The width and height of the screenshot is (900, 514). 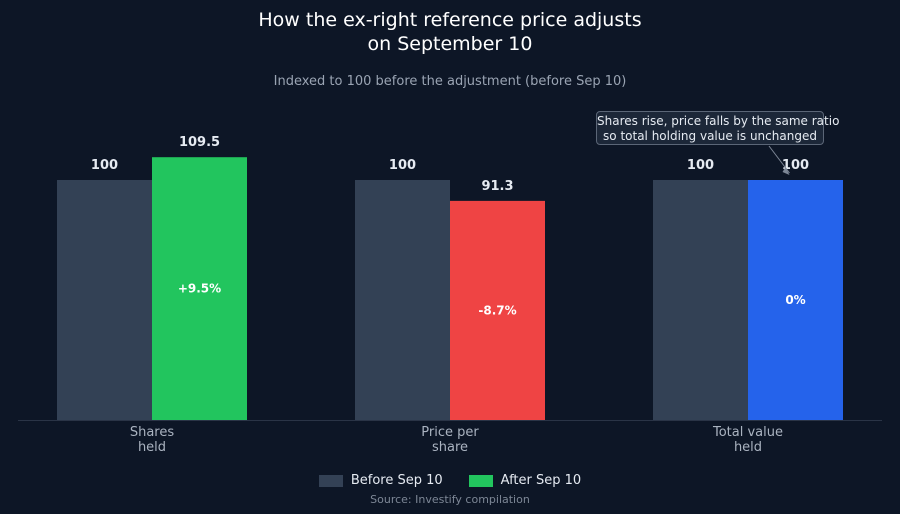 What do you see at coordinates (747, 432) in the screenshot?
I see `x-tick-label-2-0: Total value` at bounding box center [747, 432].